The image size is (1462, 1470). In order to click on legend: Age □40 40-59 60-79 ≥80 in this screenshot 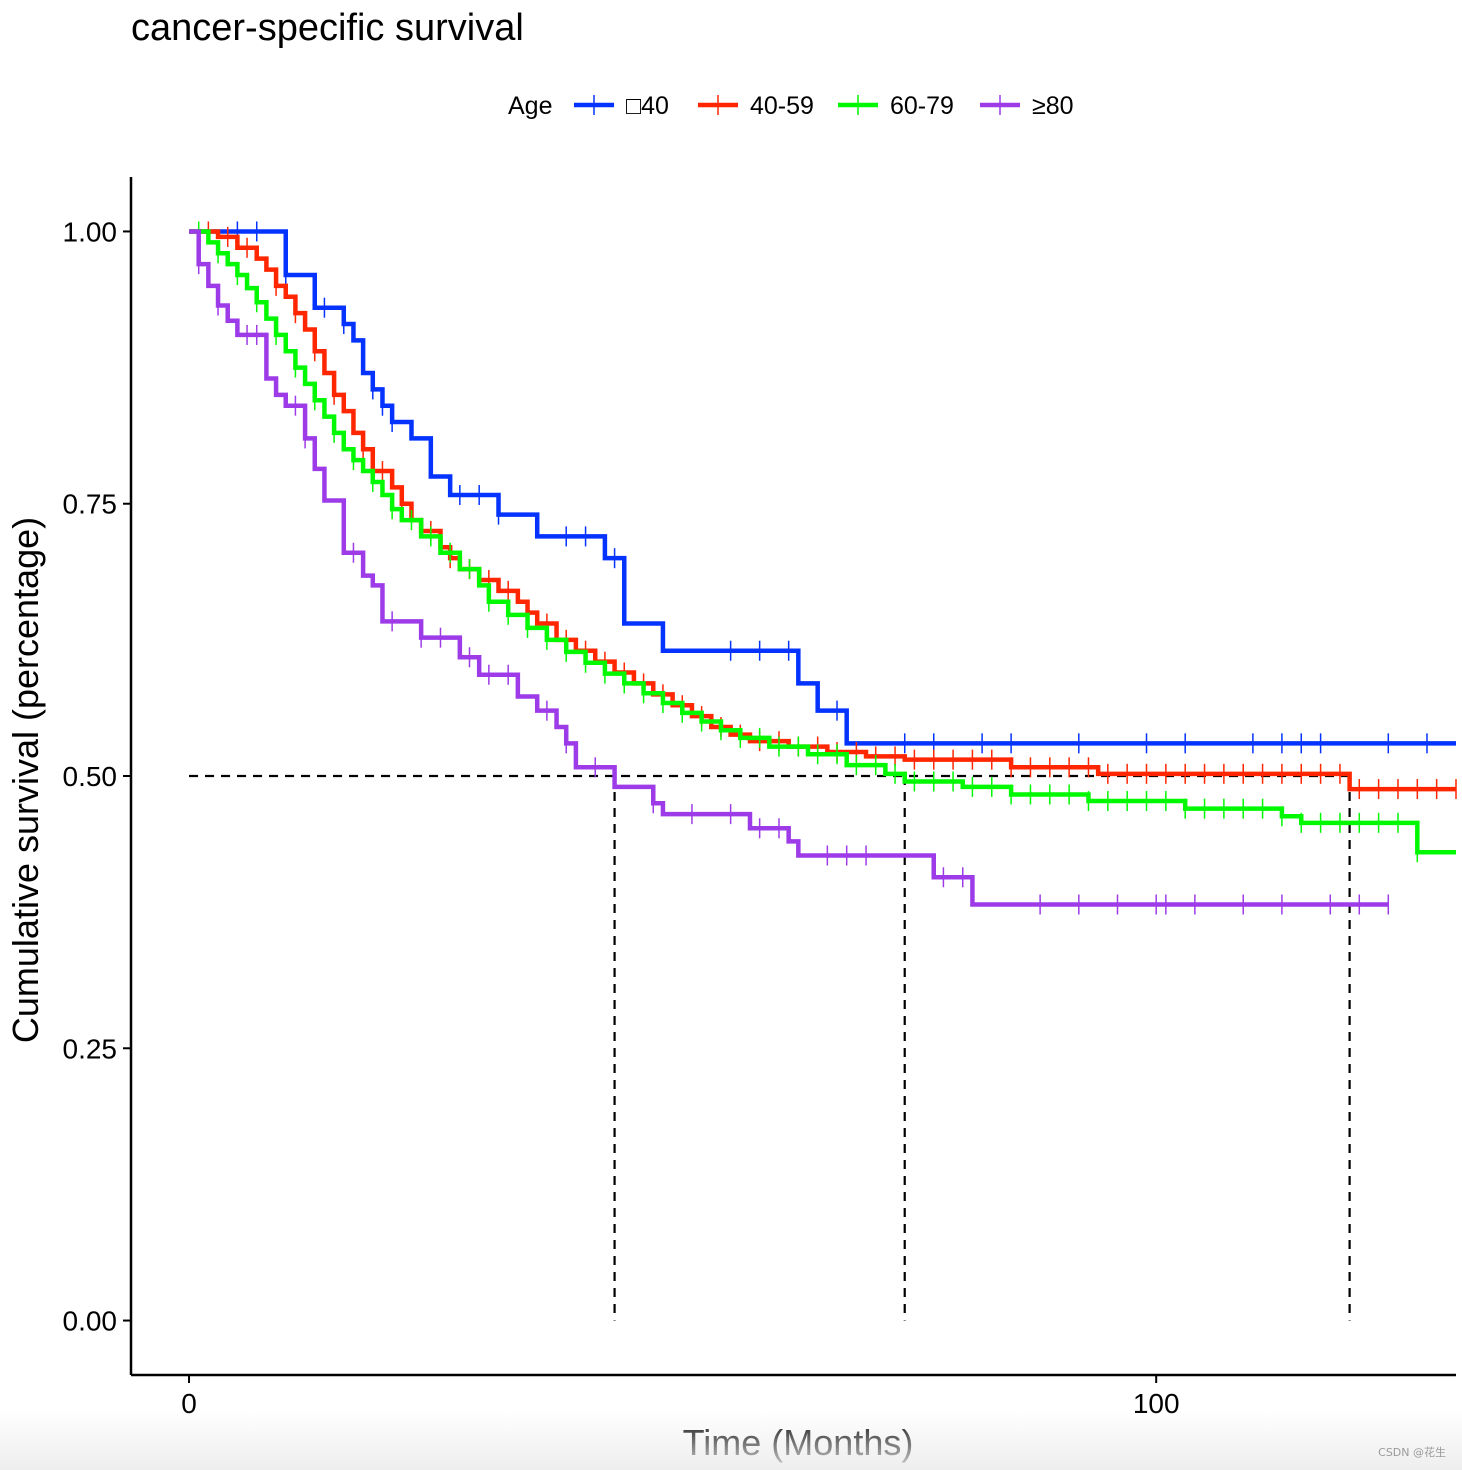, I will do `click(791, 106)`.